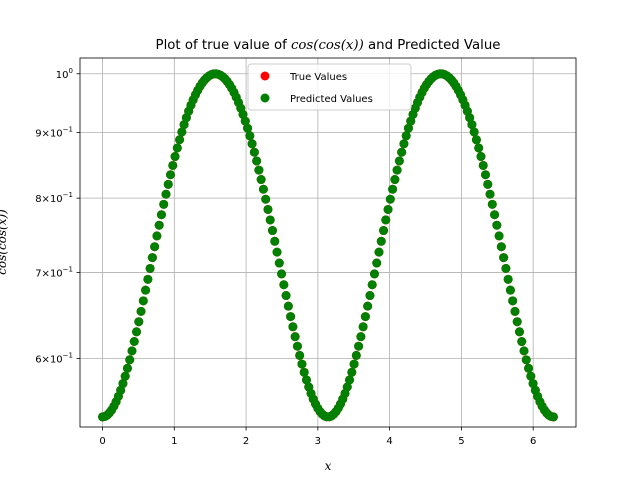 Image resolution: width=640 pixels, height=480 pixels. I want to click on title-math: cos(cos(x)), so click(327, 45).